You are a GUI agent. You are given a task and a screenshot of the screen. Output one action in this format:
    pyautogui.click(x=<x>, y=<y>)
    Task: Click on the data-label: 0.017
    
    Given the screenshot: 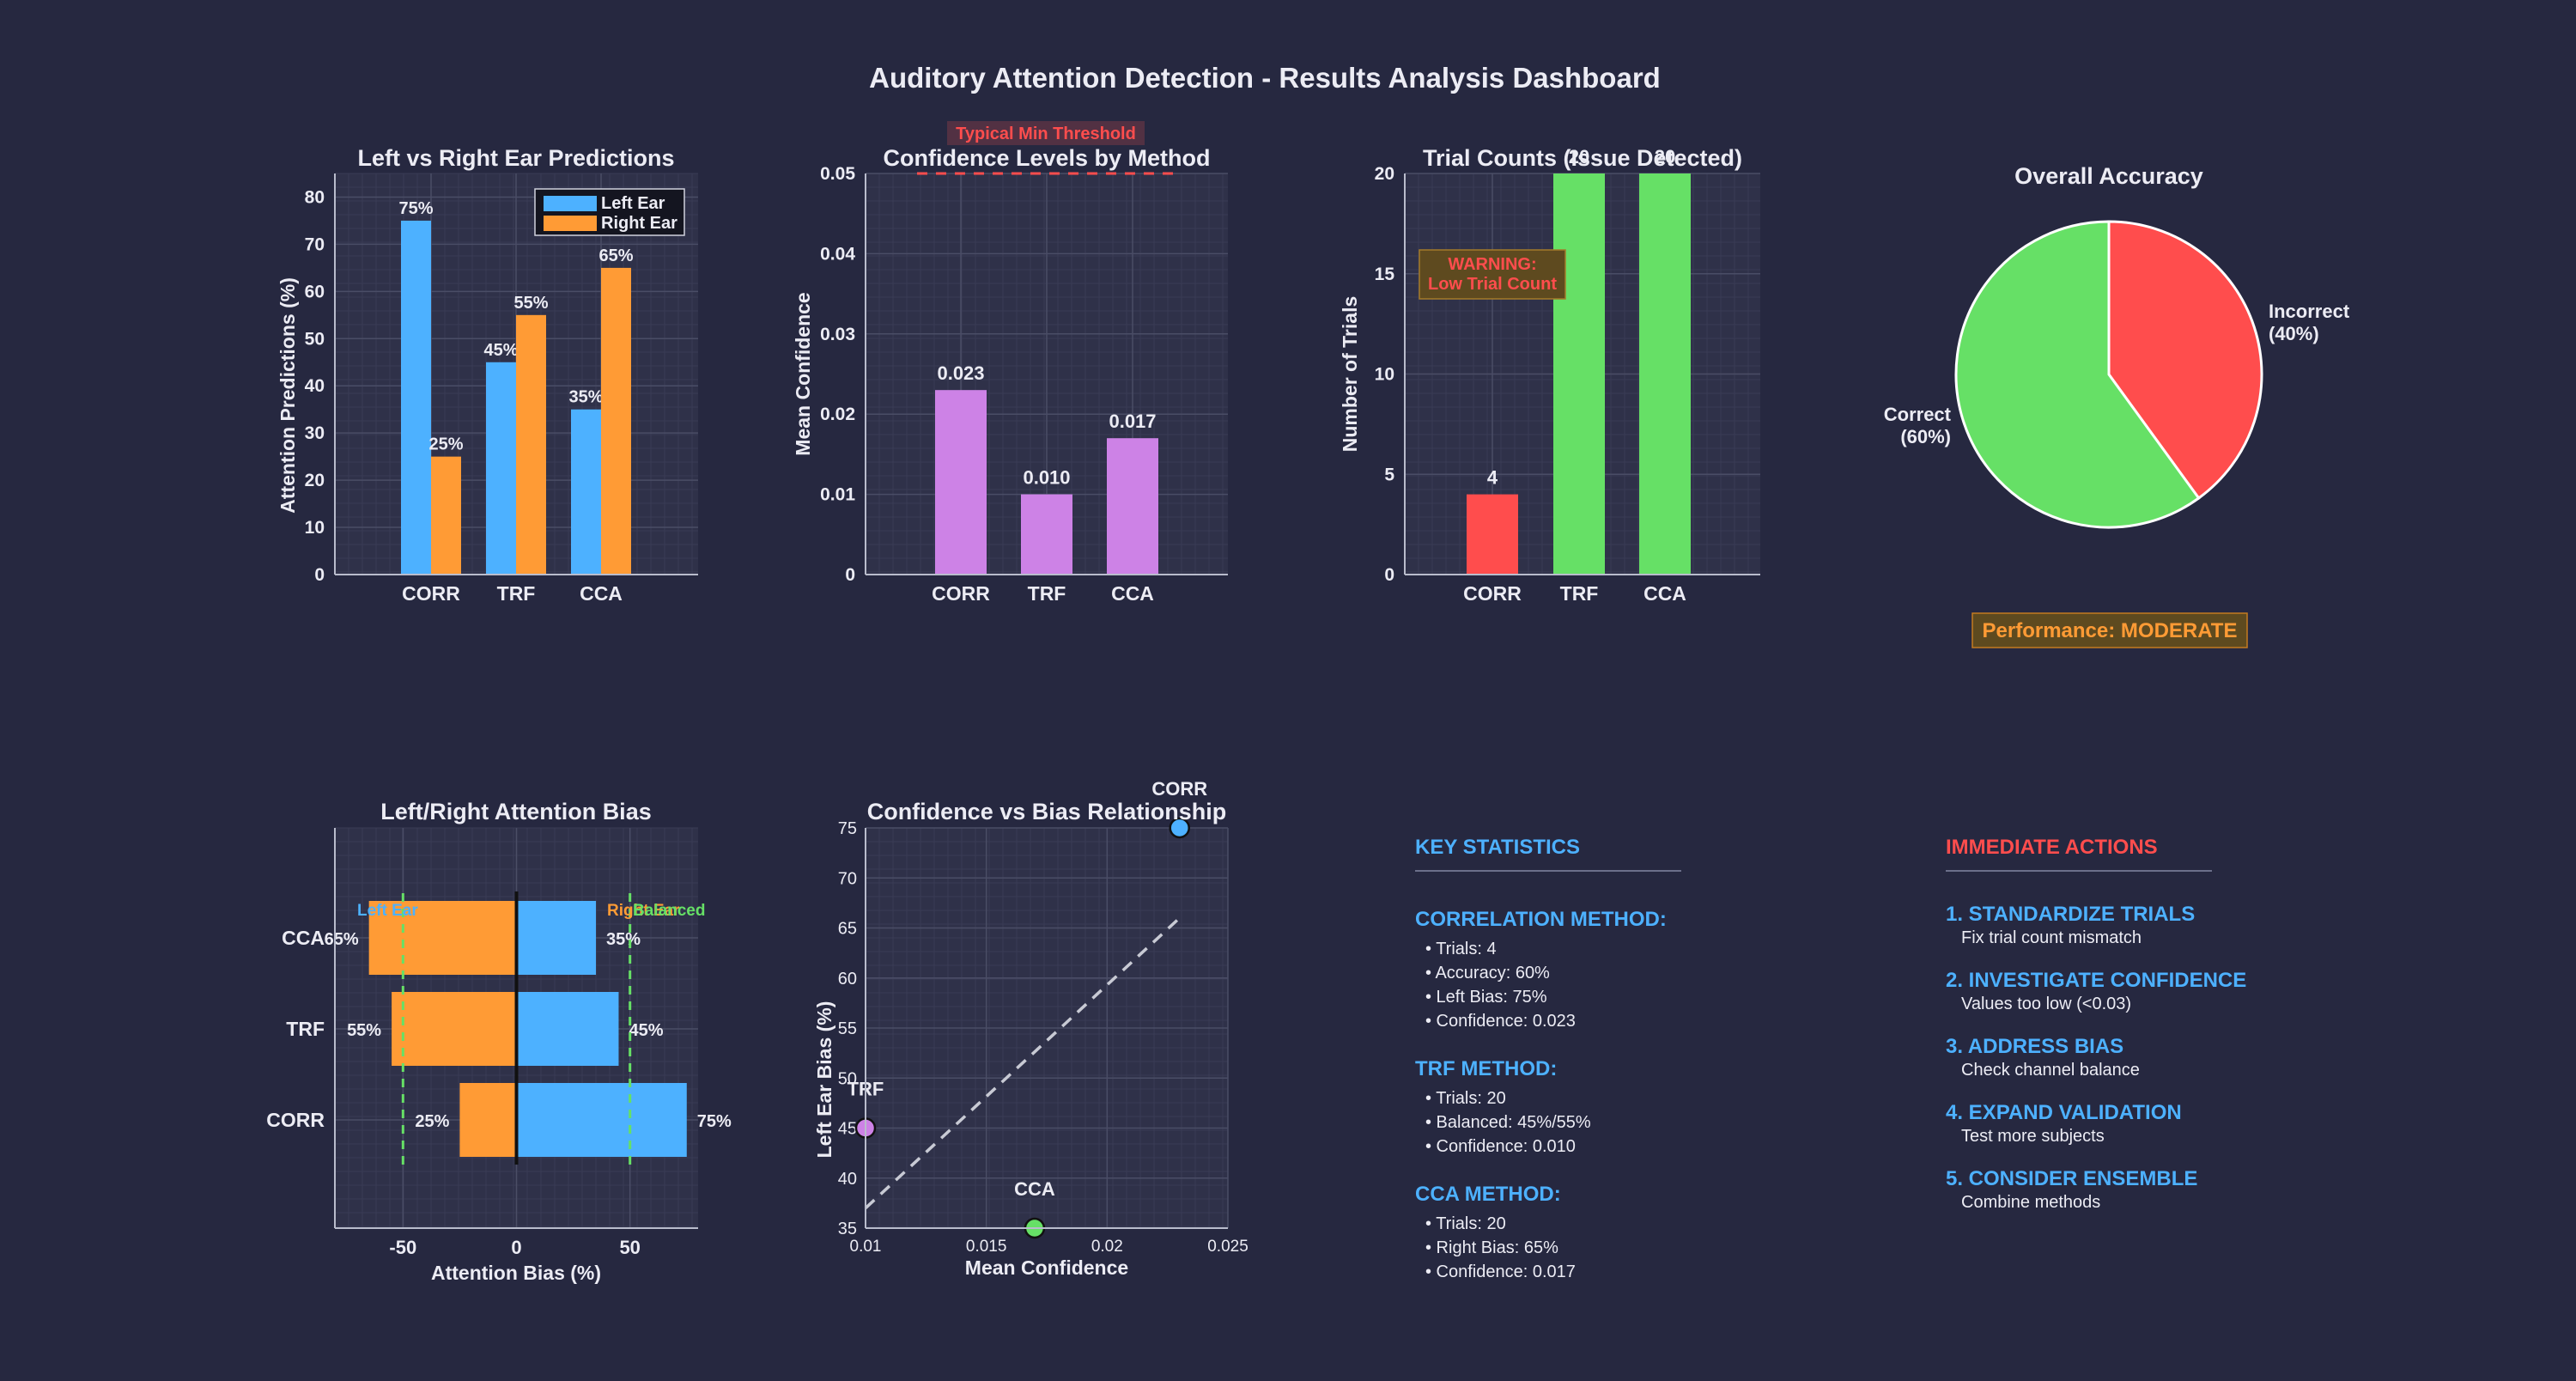 What is the action you would take?
    pyautogui.click(x=1133, y=422)
    